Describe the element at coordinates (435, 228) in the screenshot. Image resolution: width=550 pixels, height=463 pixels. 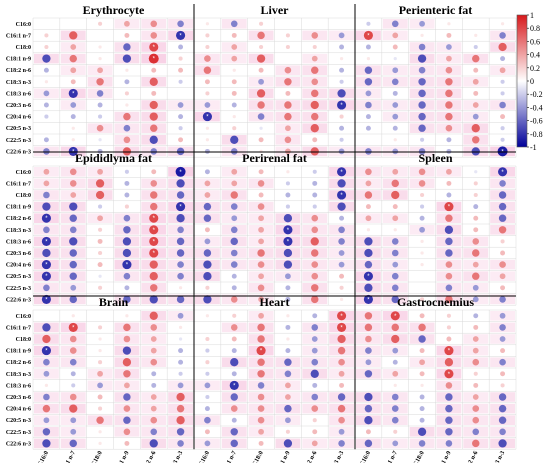
I see `panel: Spleen * * * *` at that location.